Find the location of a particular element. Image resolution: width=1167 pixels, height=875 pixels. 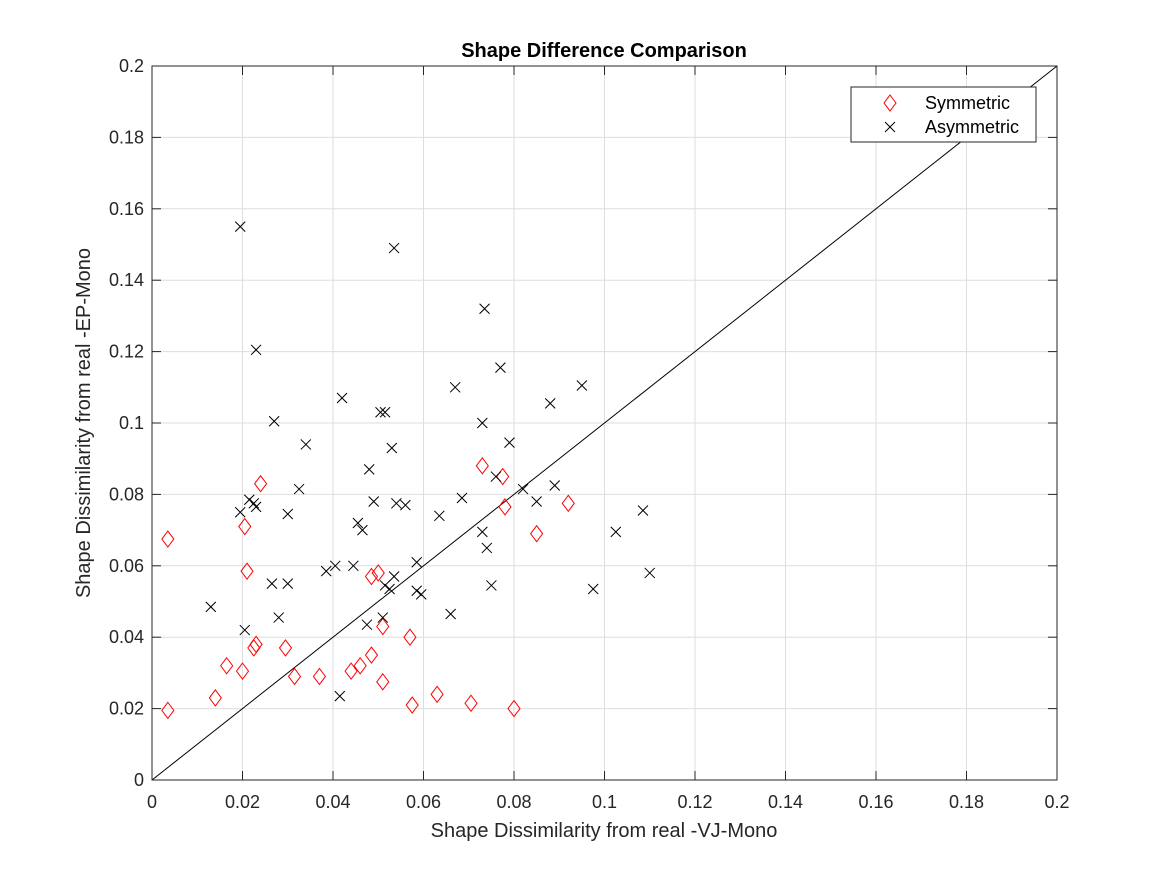

legend-asymmetric-x-icon is located at coordinates (890, 127).